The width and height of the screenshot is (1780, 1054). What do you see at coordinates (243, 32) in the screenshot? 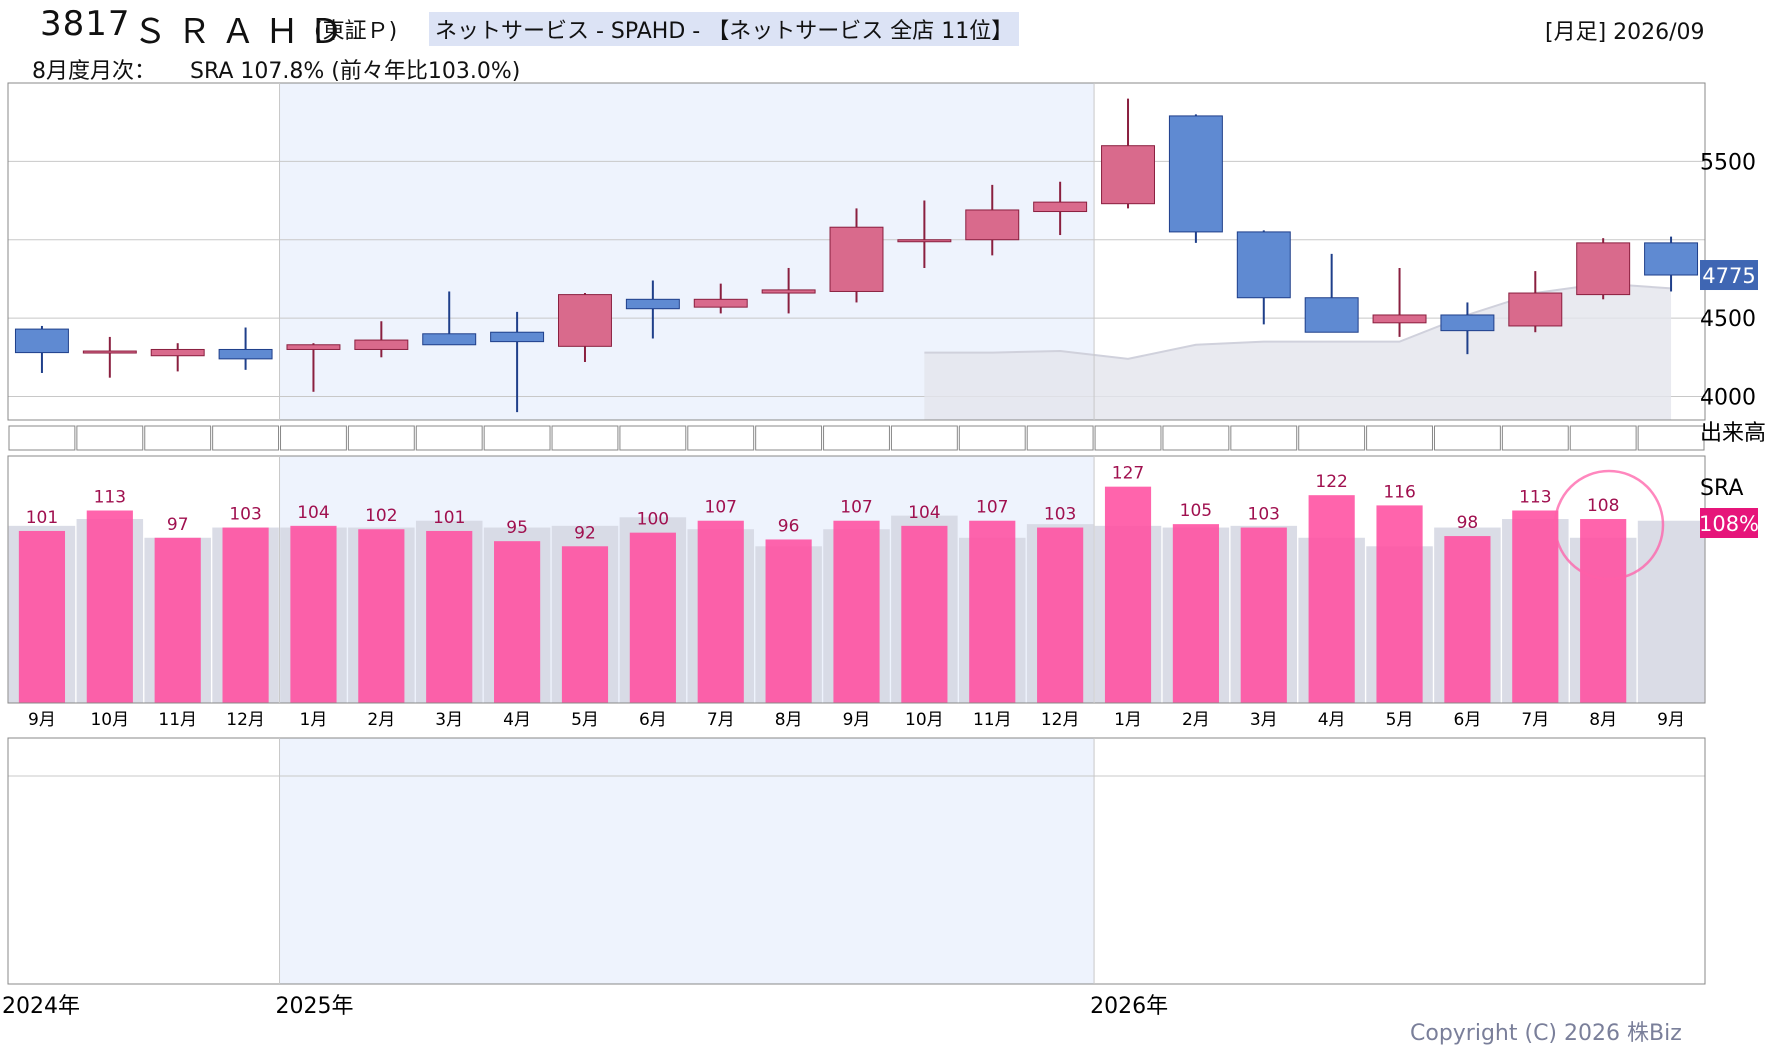
I see `company-name: ＳＲＡＨＤ` at bounding box center [243, 32].